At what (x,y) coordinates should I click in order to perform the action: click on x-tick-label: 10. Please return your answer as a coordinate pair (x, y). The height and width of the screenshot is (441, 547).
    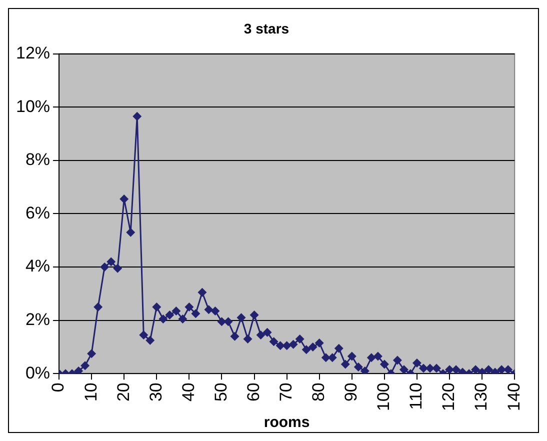
    Looking at the image, I should click on (90, 392).